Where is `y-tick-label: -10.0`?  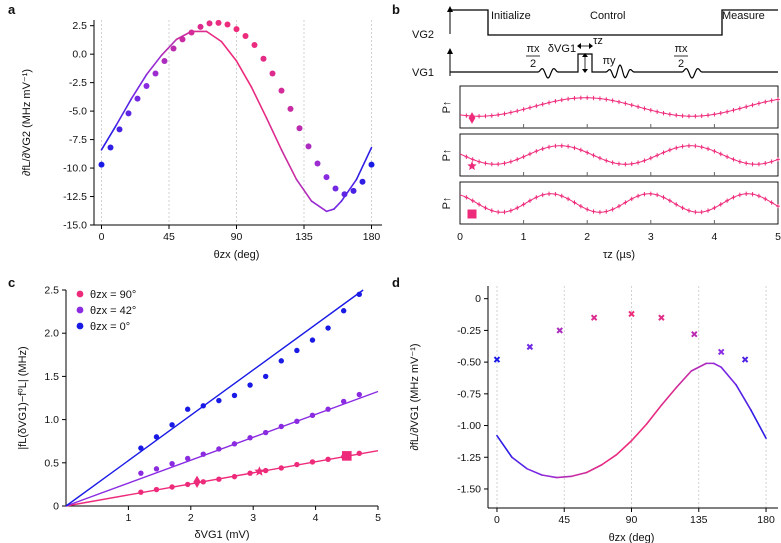 y-tick-label: -10.0 is located at coordinates (75, 169).